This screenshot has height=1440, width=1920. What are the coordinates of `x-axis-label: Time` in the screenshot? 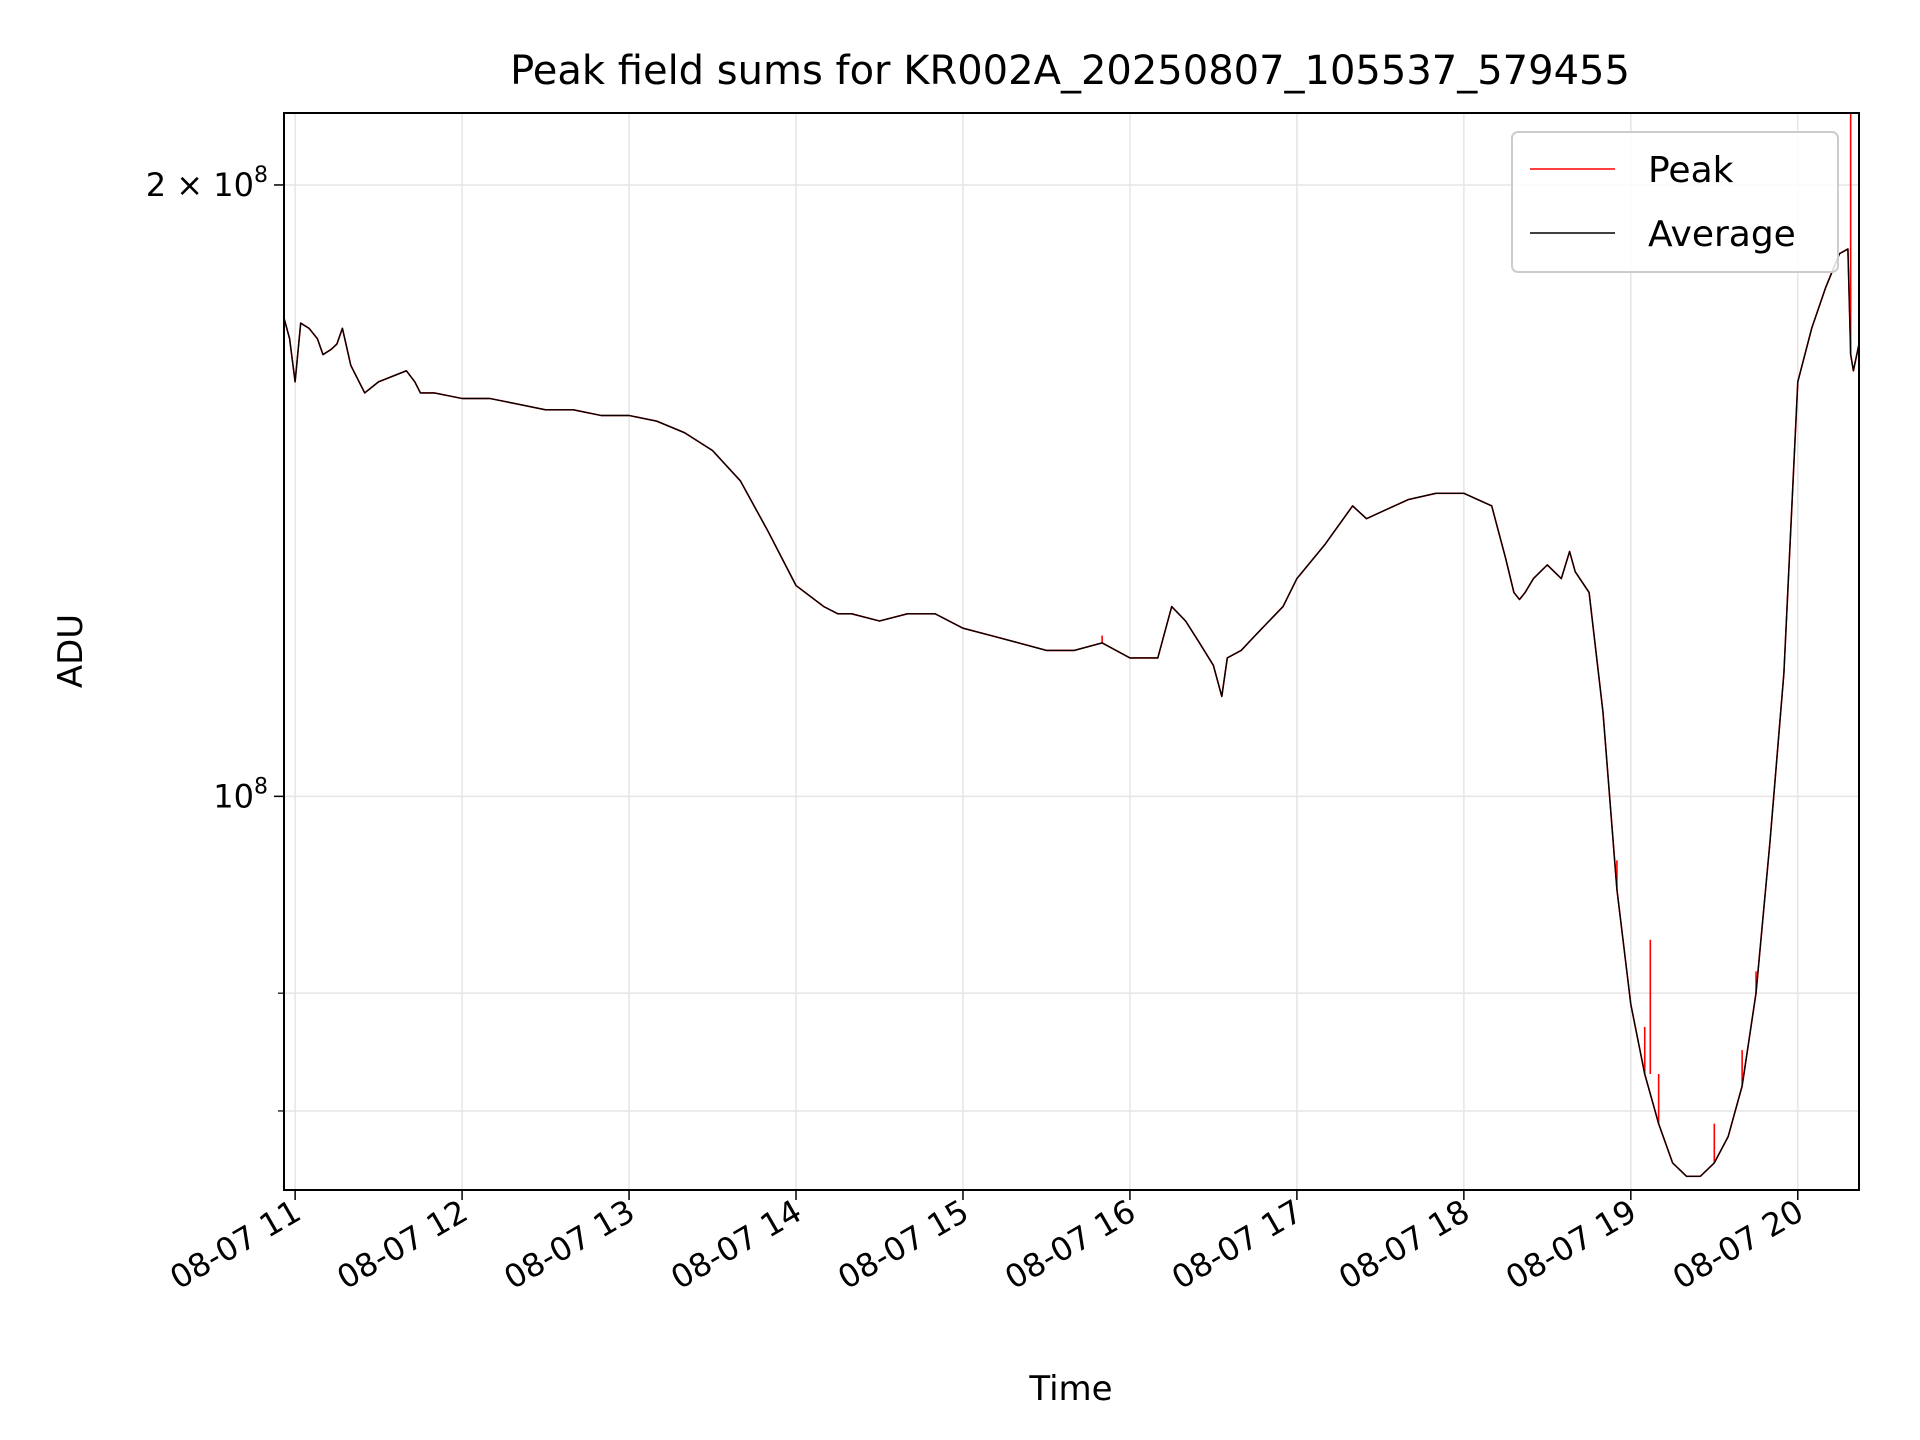 It's located at (1070, 1389).